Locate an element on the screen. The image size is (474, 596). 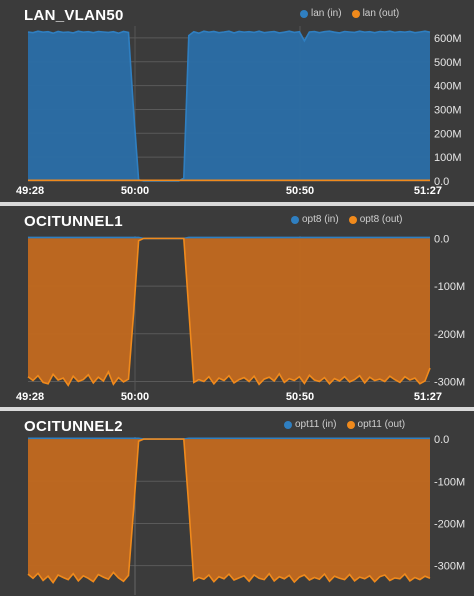
legend-item-out: opt11 (out) is located at coordinates (376, 424).